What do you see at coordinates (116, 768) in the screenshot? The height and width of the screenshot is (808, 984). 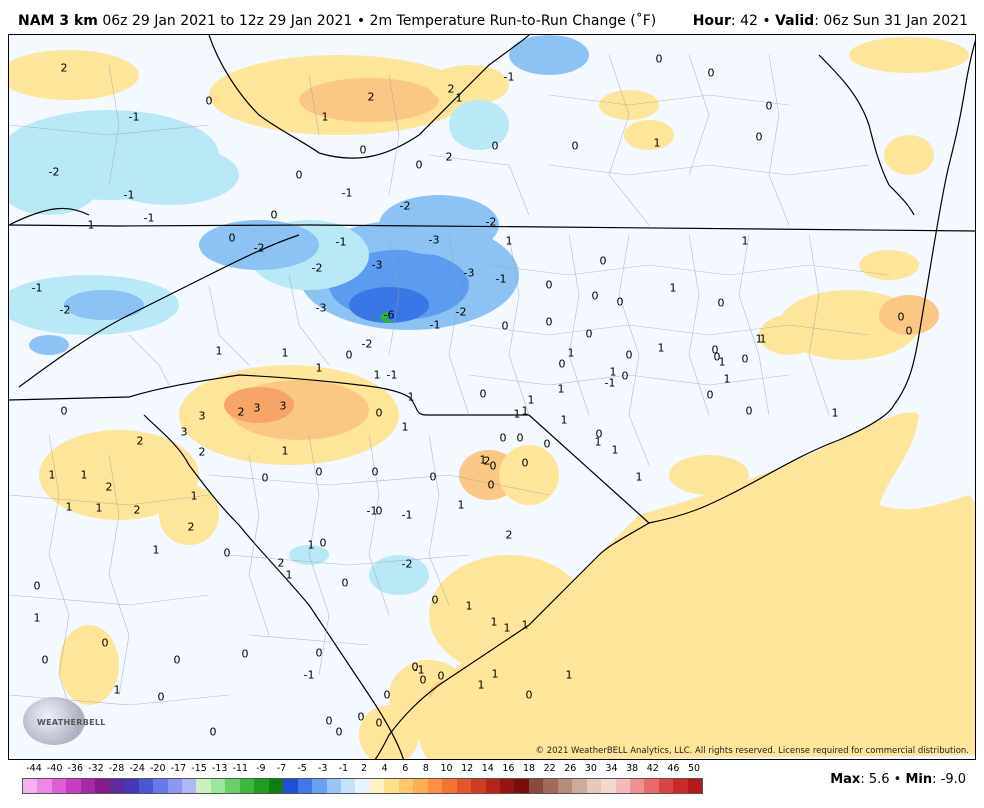 I see `colorbar-tick-label: -28` at bounding box center [116, 768].